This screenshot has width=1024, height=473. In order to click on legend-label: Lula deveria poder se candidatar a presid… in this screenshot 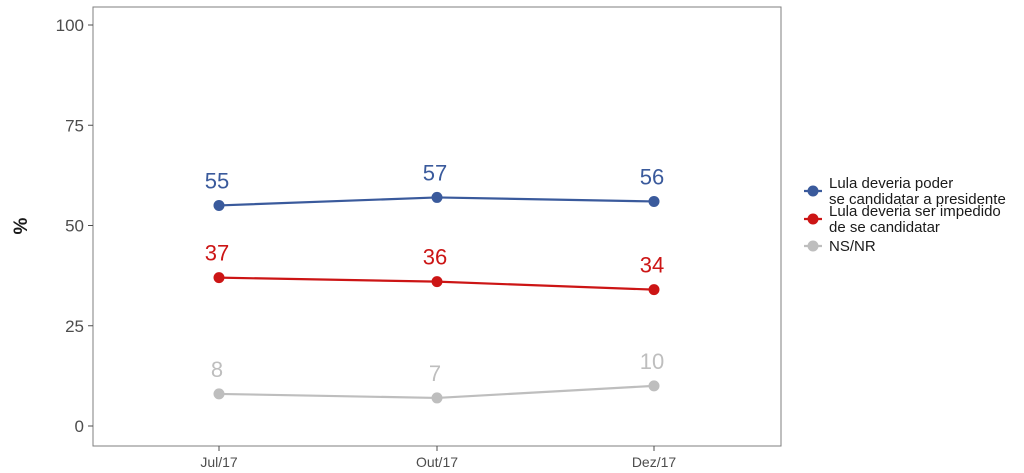, I will do `click(917, 191)`.